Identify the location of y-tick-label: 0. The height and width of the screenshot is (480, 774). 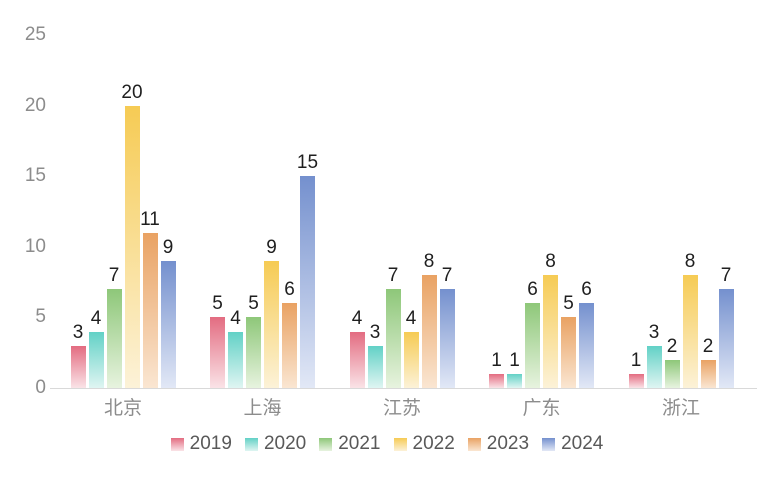
(40, 387).